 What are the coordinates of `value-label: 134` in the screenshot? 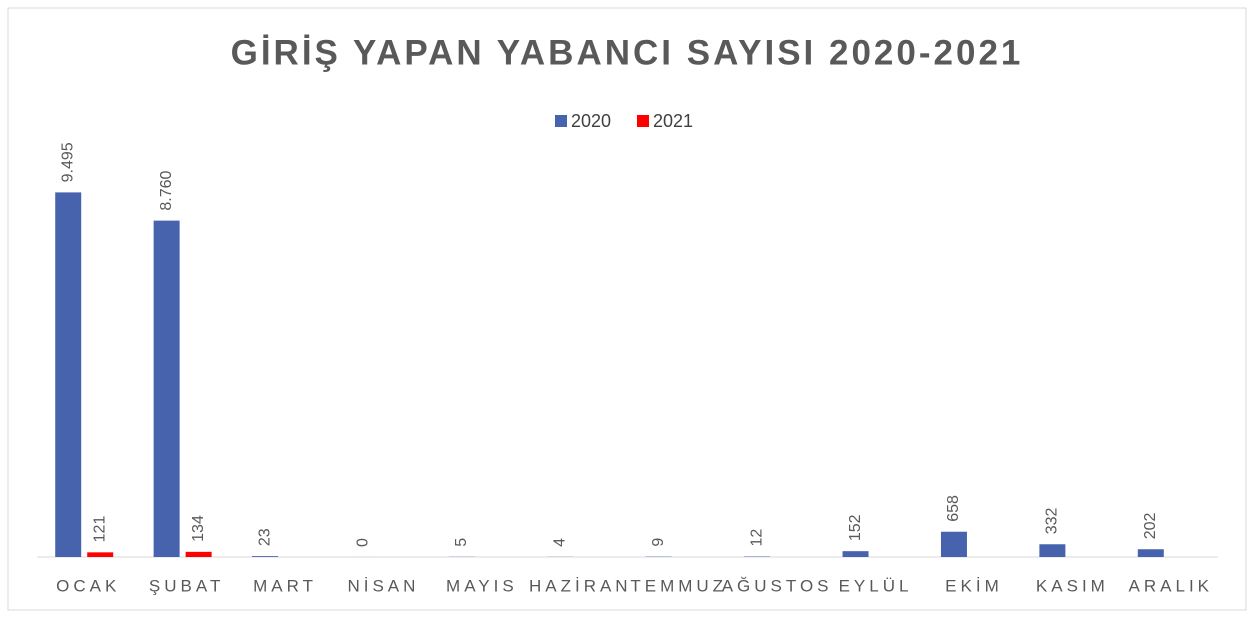 It's located at (198, 528).